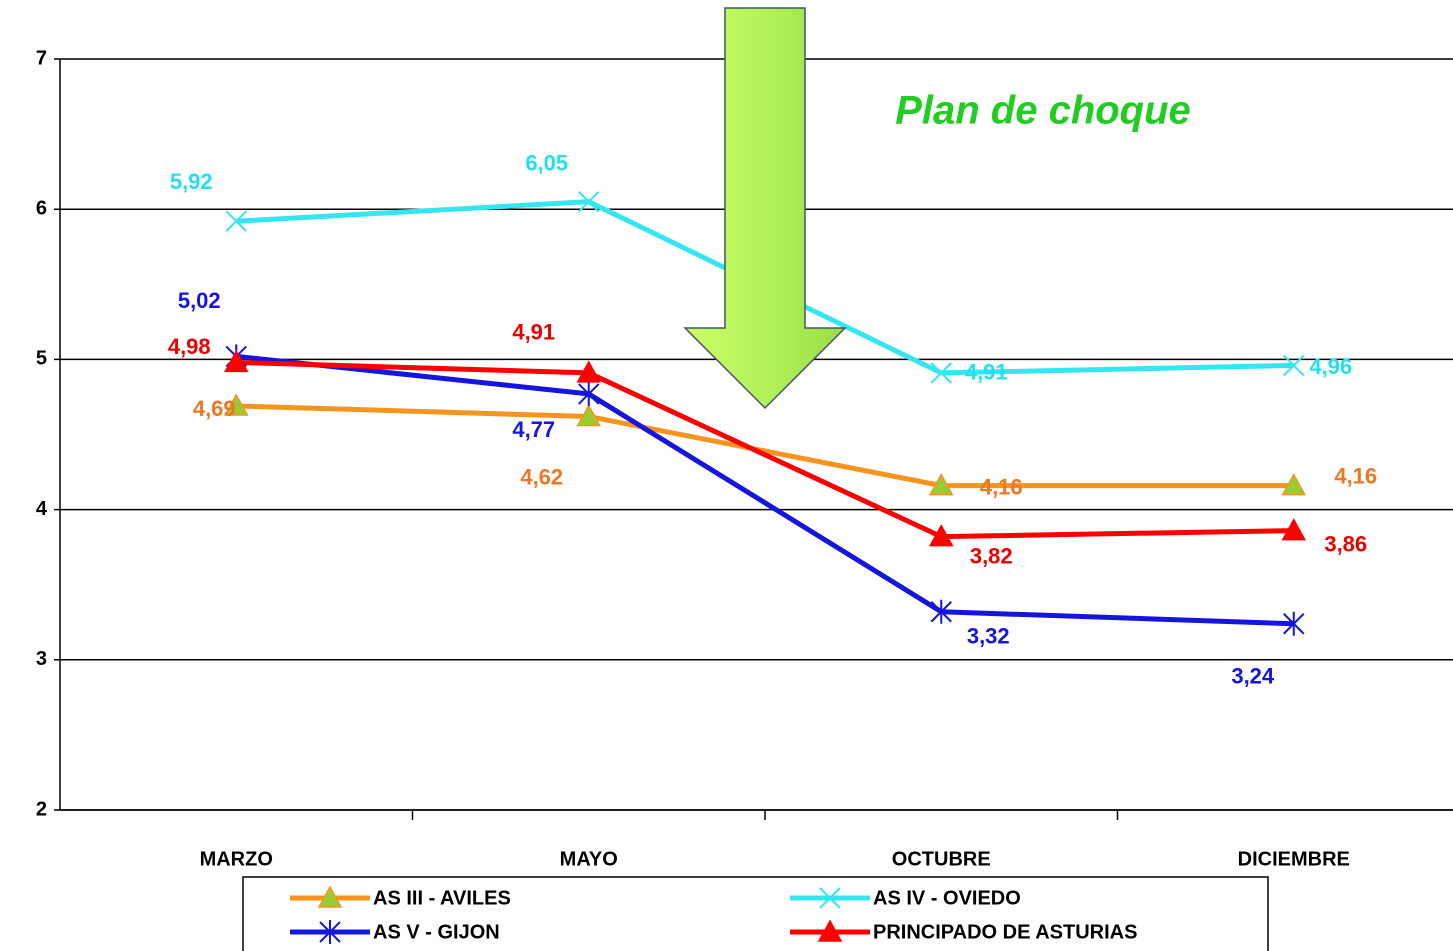 Image resolution: width=1453 pixels, height=951 pixels. I want to click on data-label: 4,77, so click(533, 429).